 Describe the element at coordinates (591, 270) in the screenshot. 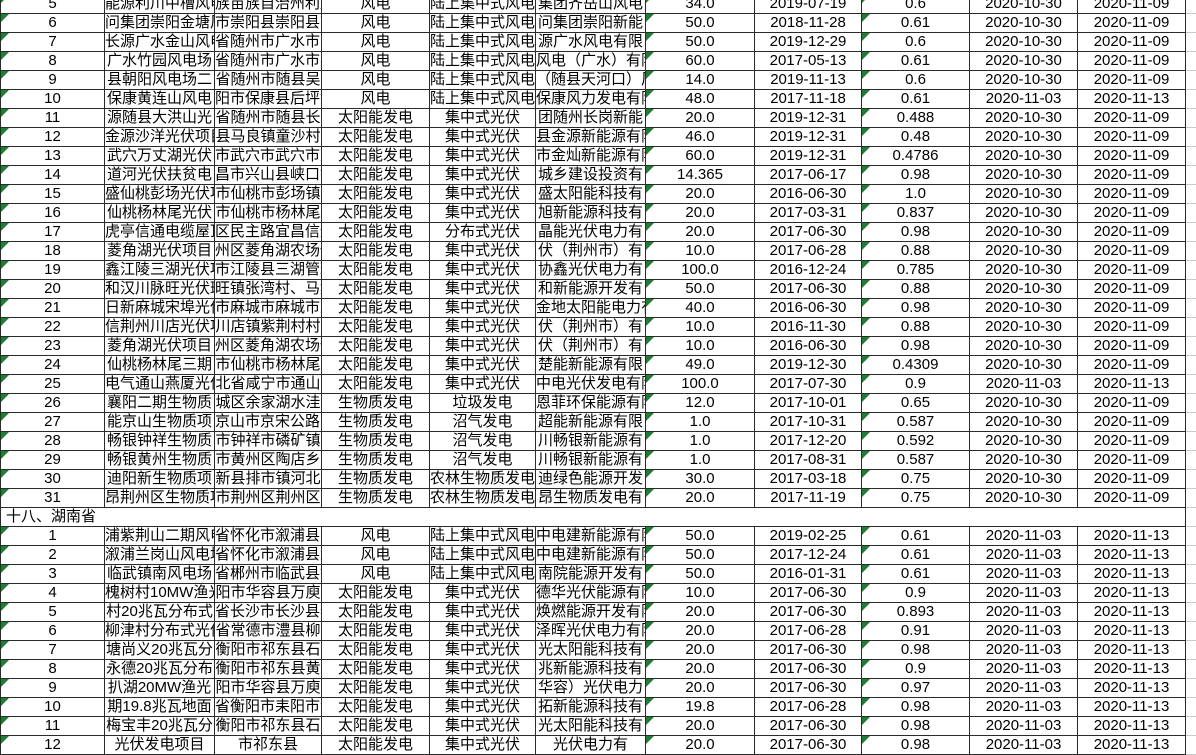

I see `cell-company: 协鑫光伏电力有` at that location.